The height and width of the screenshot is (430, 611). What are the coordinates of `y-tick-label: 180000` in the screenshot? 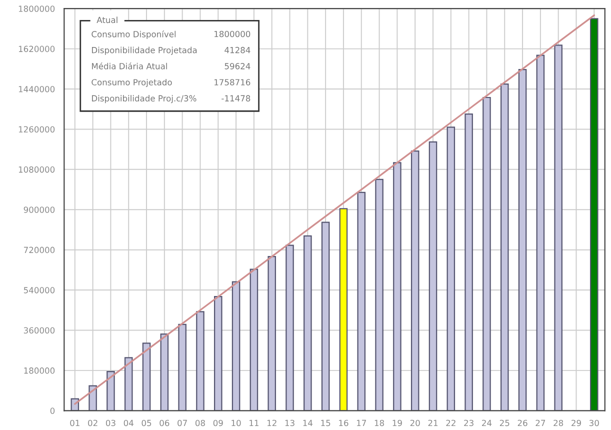 It's located at (39, 370).